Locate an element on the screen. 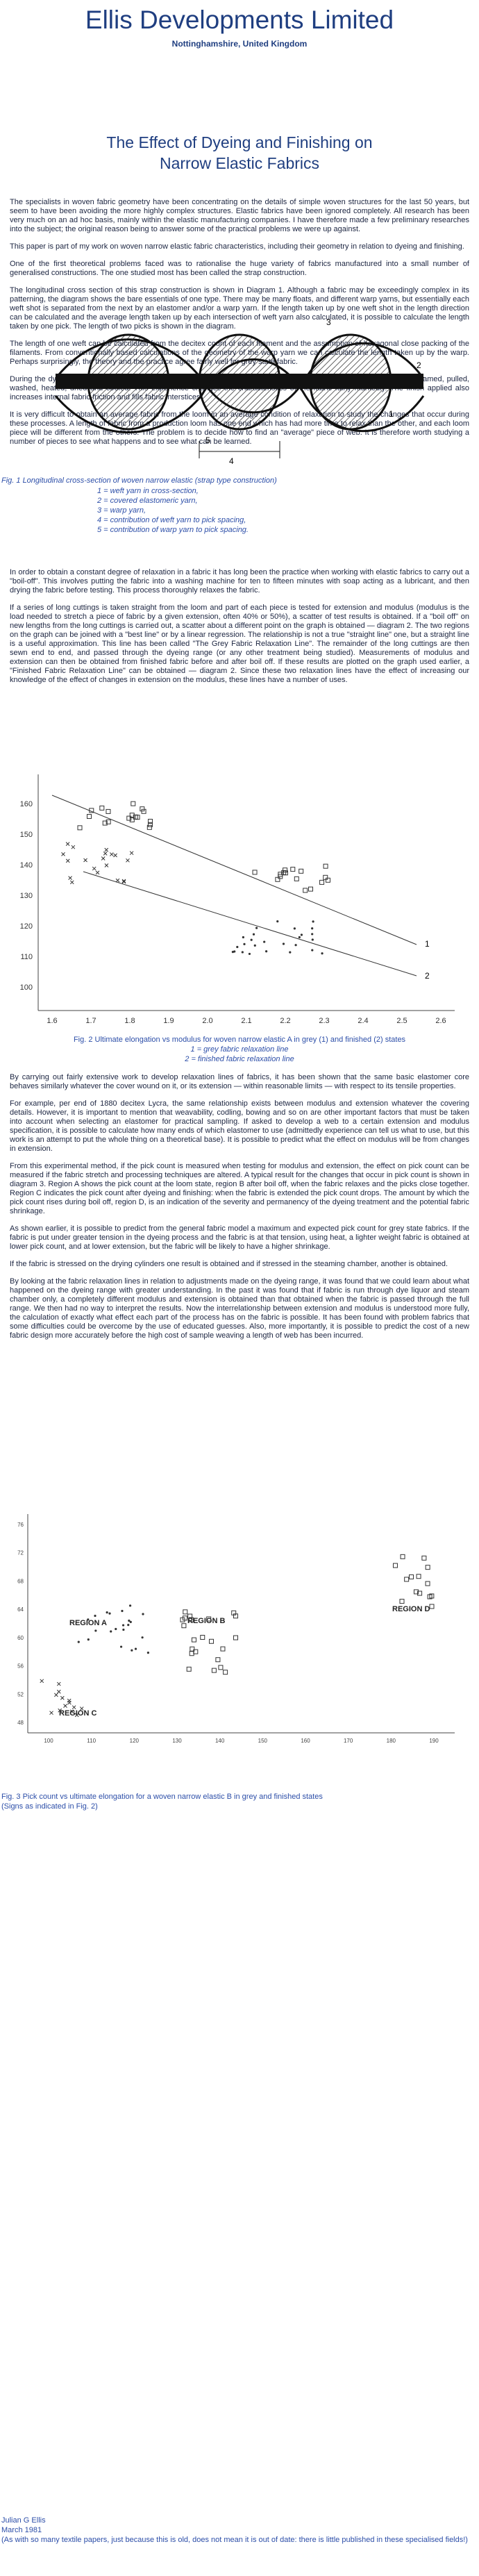 The height and width of the screenshot is (2576, 479). x-tick-label: 2.0 is located at coordinates (207, 1021).